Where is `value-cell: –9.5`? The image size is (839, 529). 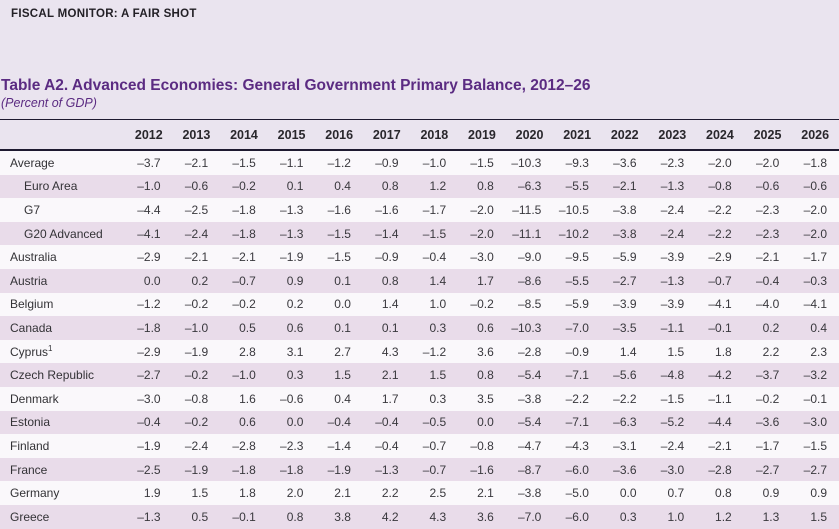 value-cell: –9.5 is located at coordinates (577, 257).